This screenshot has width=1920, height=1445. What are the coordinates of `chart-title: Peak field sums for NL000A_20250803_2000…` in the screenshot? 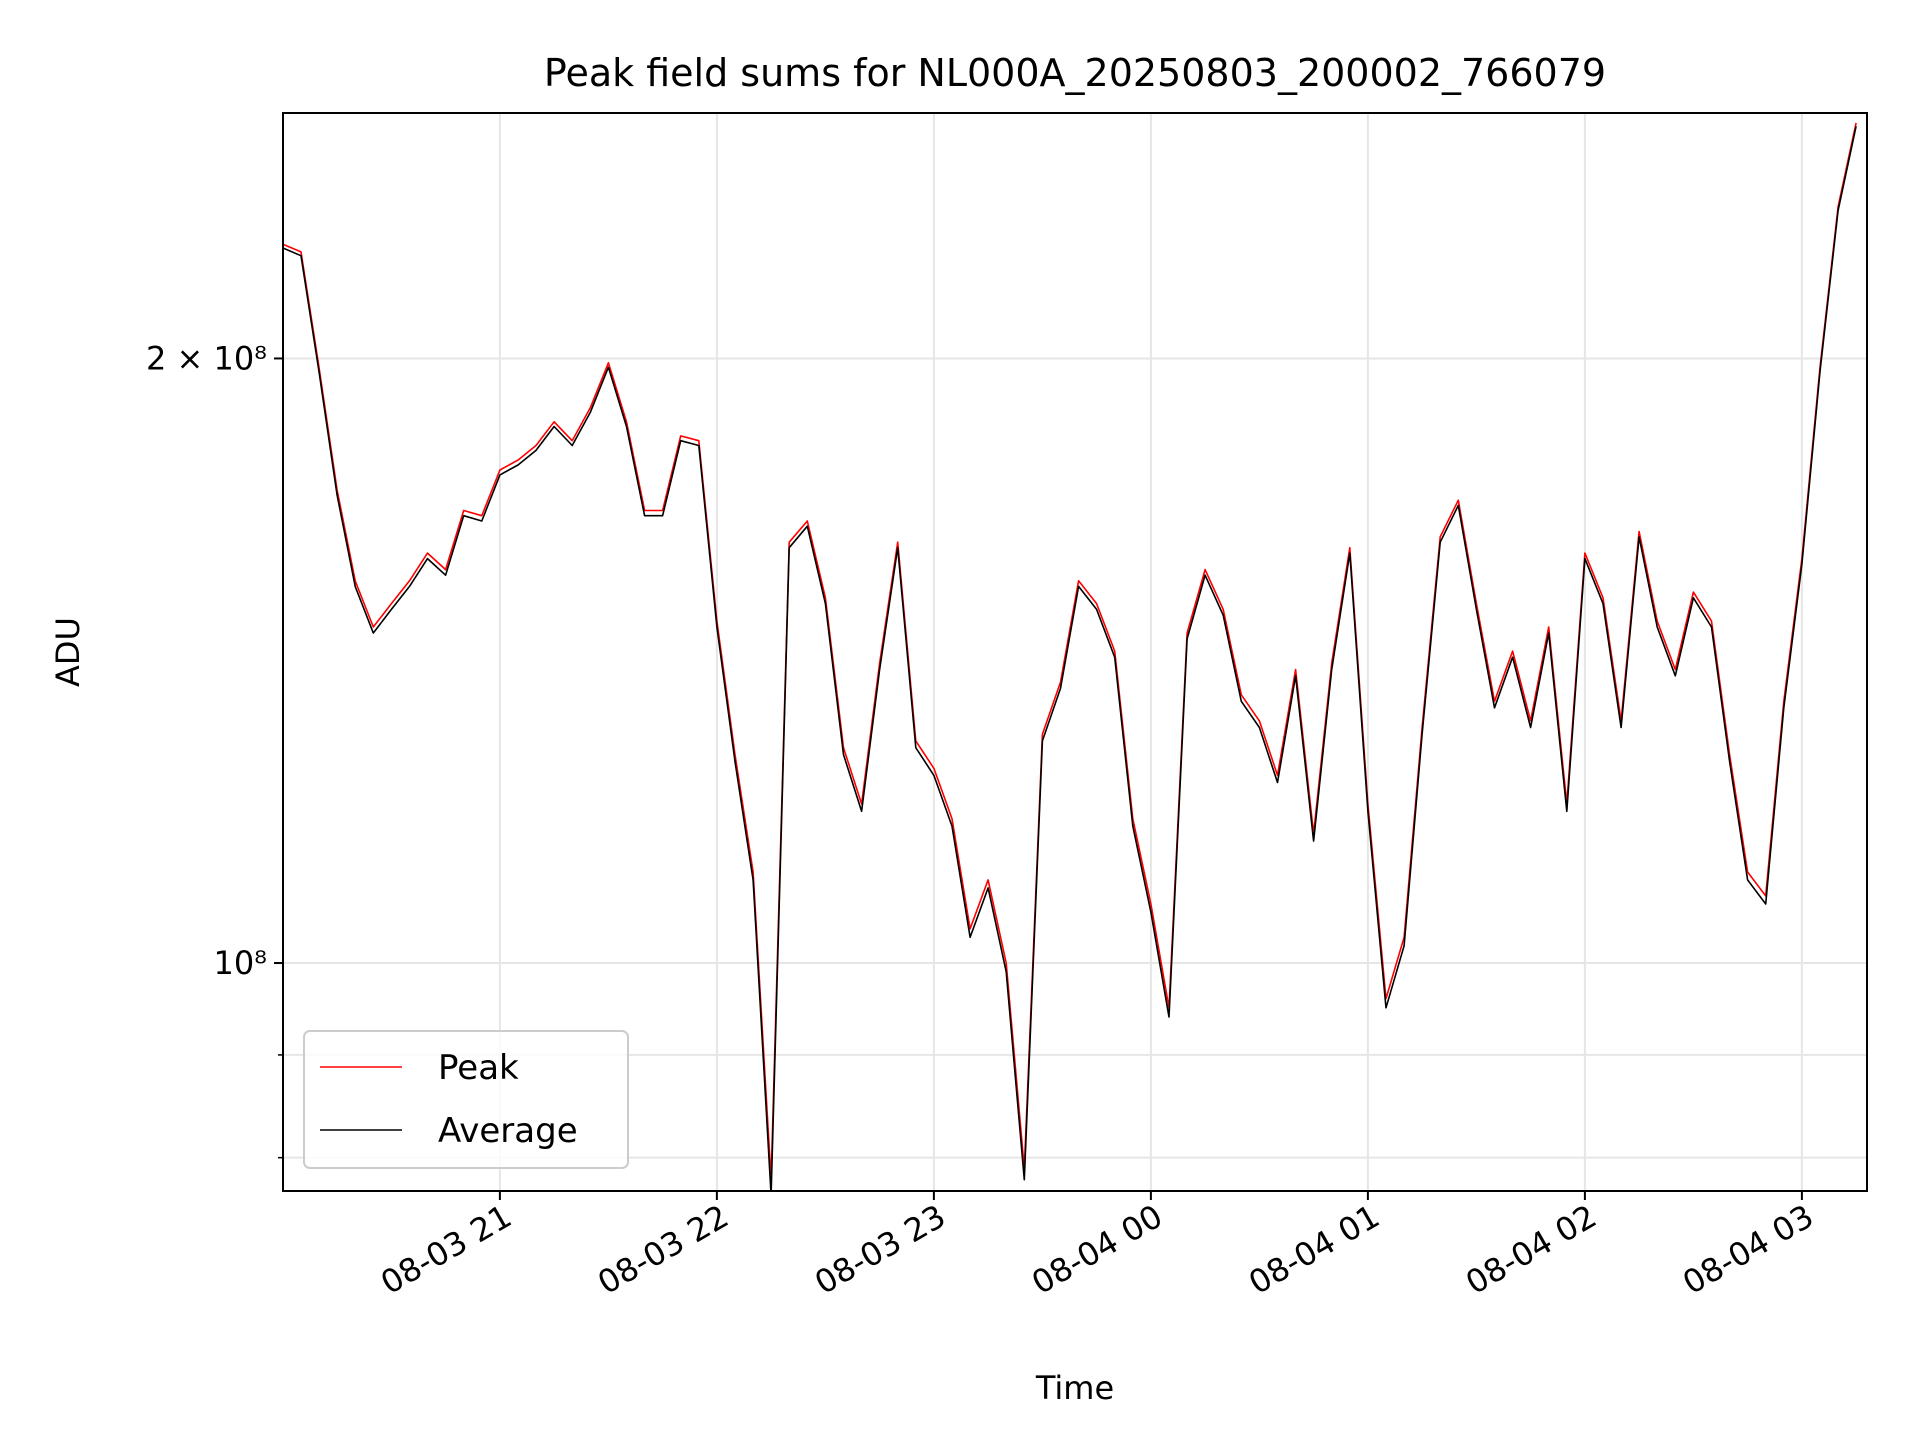 It's located at (1075, 73).